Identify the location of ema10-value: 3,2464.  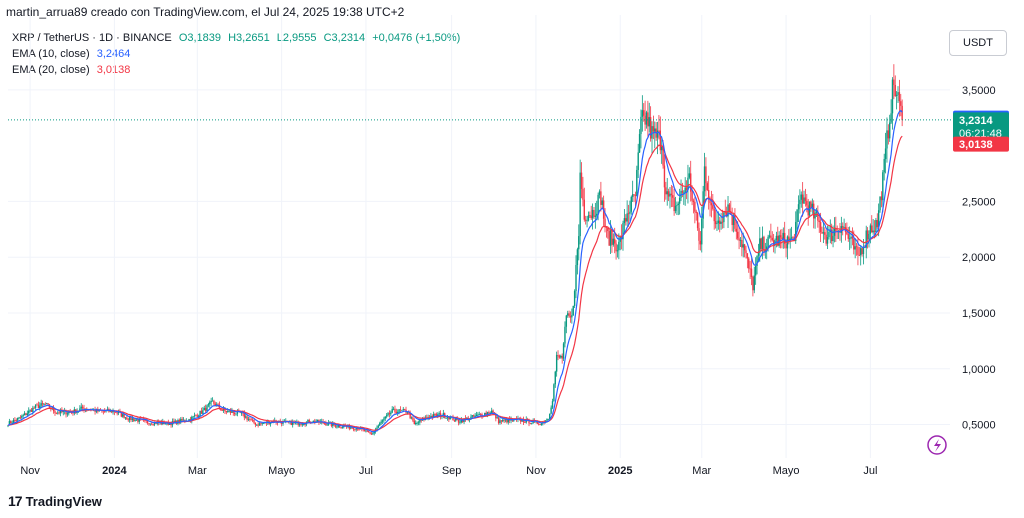
(113, 54).